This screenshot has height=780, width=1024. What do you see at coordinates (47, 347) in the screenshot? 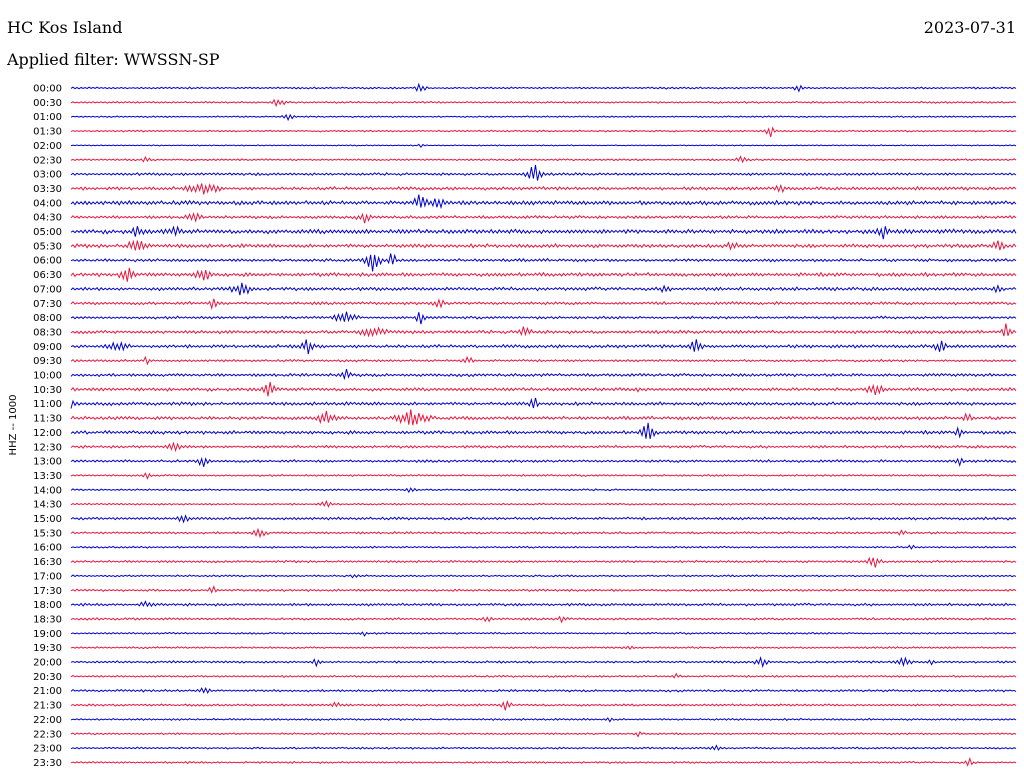
I see `time-tick-label: 09:00` at bounding box center [47, 347].